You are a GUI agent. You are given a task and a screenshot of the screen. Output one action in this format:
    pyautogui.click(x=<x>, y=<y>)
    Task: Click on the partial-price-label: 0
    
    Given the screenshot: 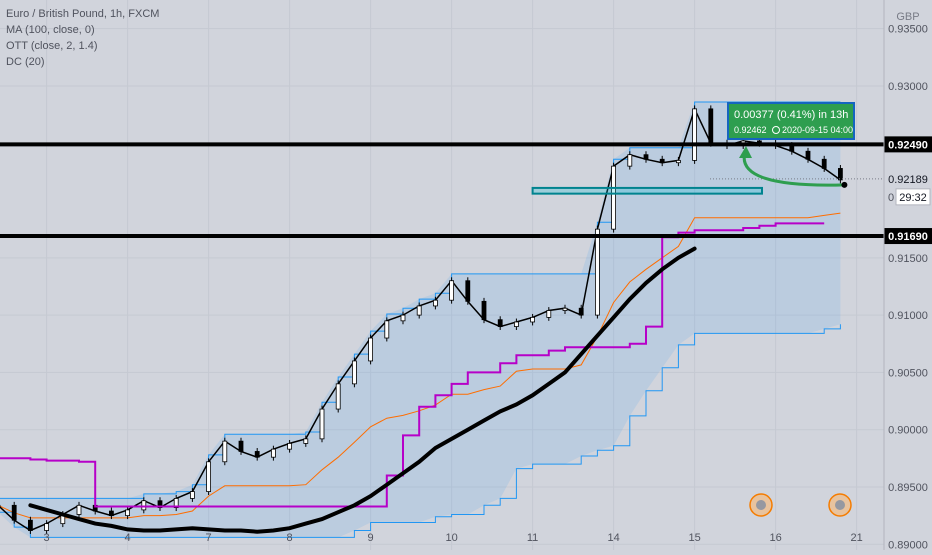 What is the action you would take?
    pyautogui.click(x=891, y=198)
    